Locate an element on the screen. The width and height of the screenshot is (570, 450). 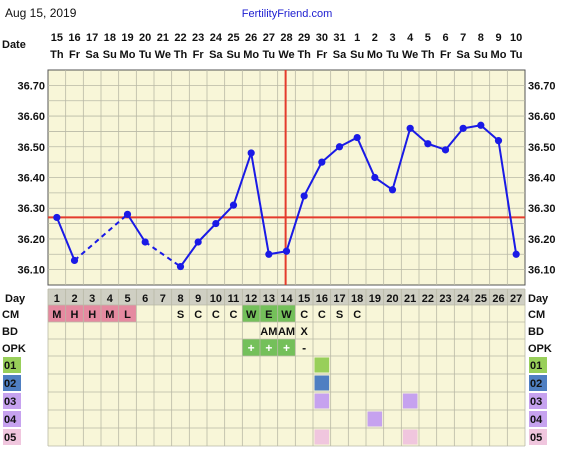
cycle-day-label: 27 is located at coordinates (516, 299).